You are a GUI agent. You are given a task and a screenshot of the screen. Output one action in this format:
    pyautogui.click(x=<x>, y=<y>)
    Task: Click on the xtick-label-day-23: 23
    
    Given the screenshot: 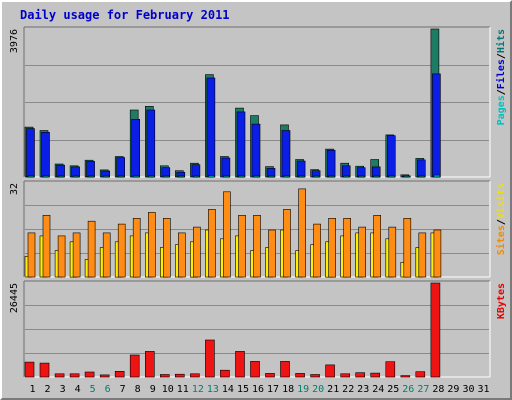 What is the action you would take?
    pyautogui.click(x=363, y=389)
    